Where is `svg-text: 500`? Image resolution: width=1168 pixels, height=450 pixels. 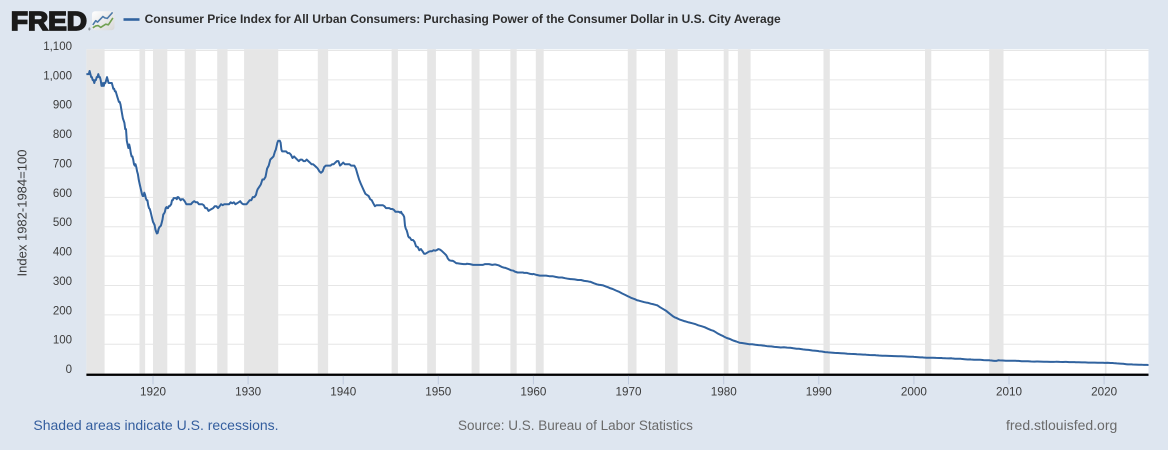 svg-text: 500 is located at coordinates (62, 223).